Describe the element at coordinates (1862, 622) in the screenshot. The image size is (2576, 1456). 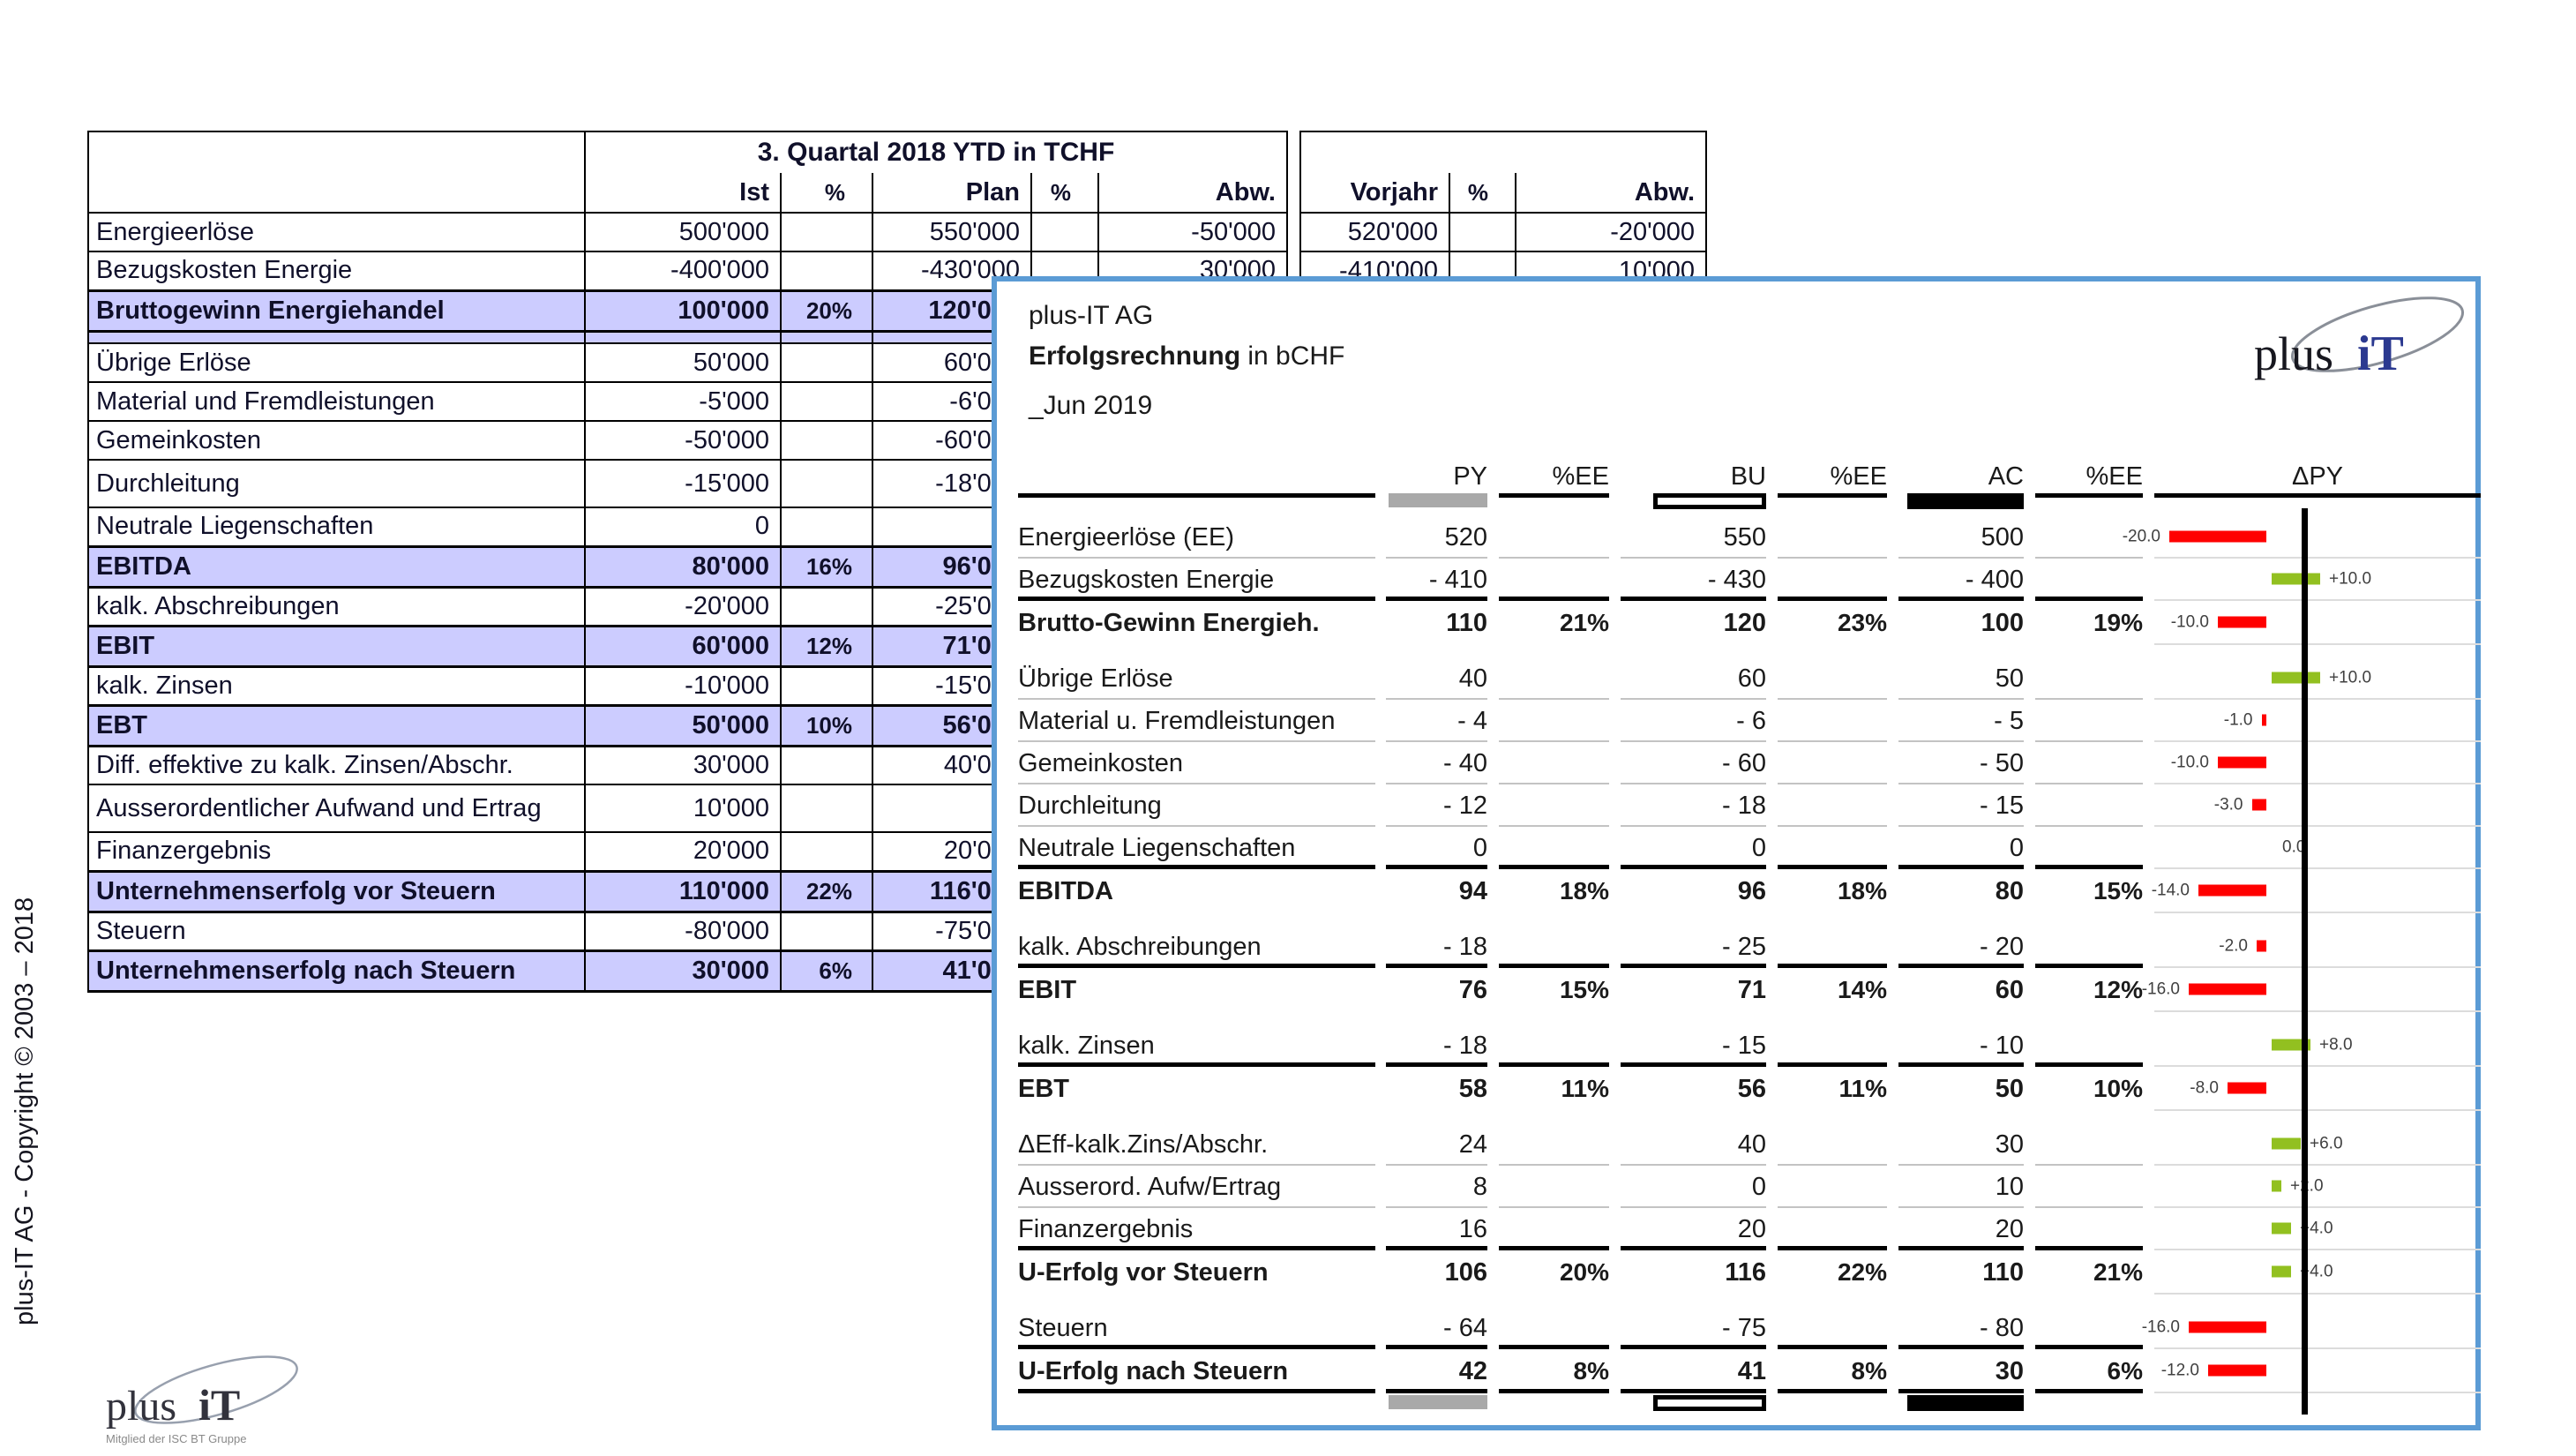
I see `bu-percent: 23%` at that location.